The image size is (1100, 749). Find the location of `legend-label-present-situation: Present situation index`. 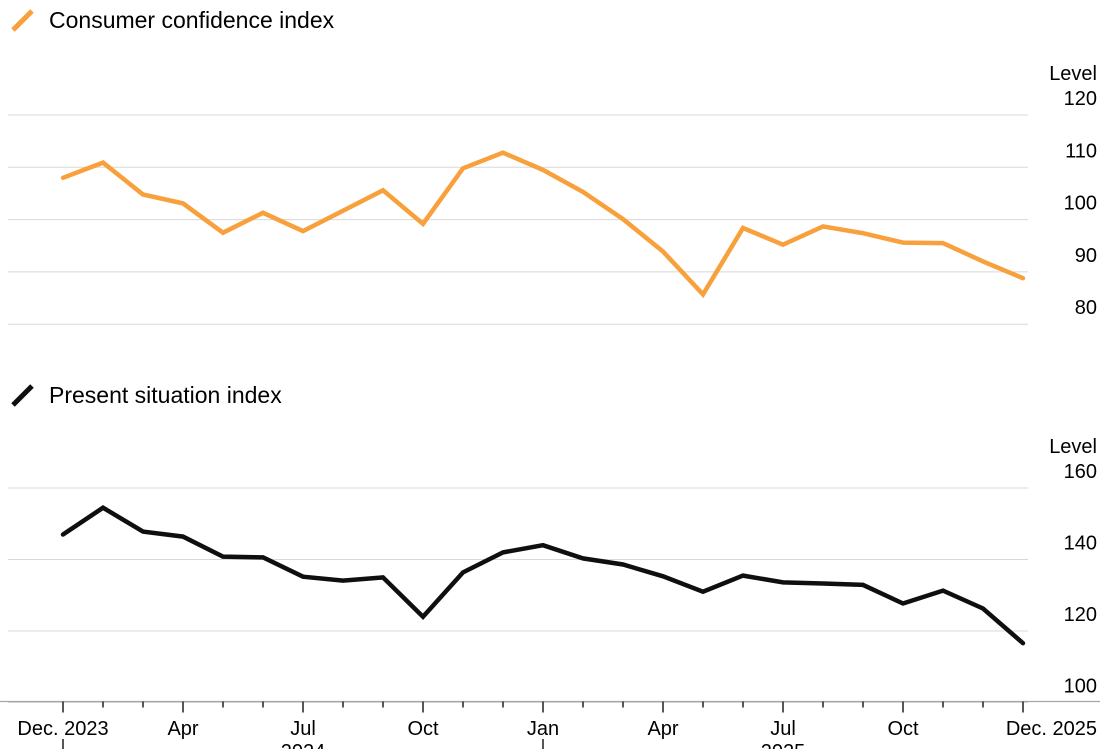

legend-label-present-situation: Present situation index is located at coordinates (165, 394).